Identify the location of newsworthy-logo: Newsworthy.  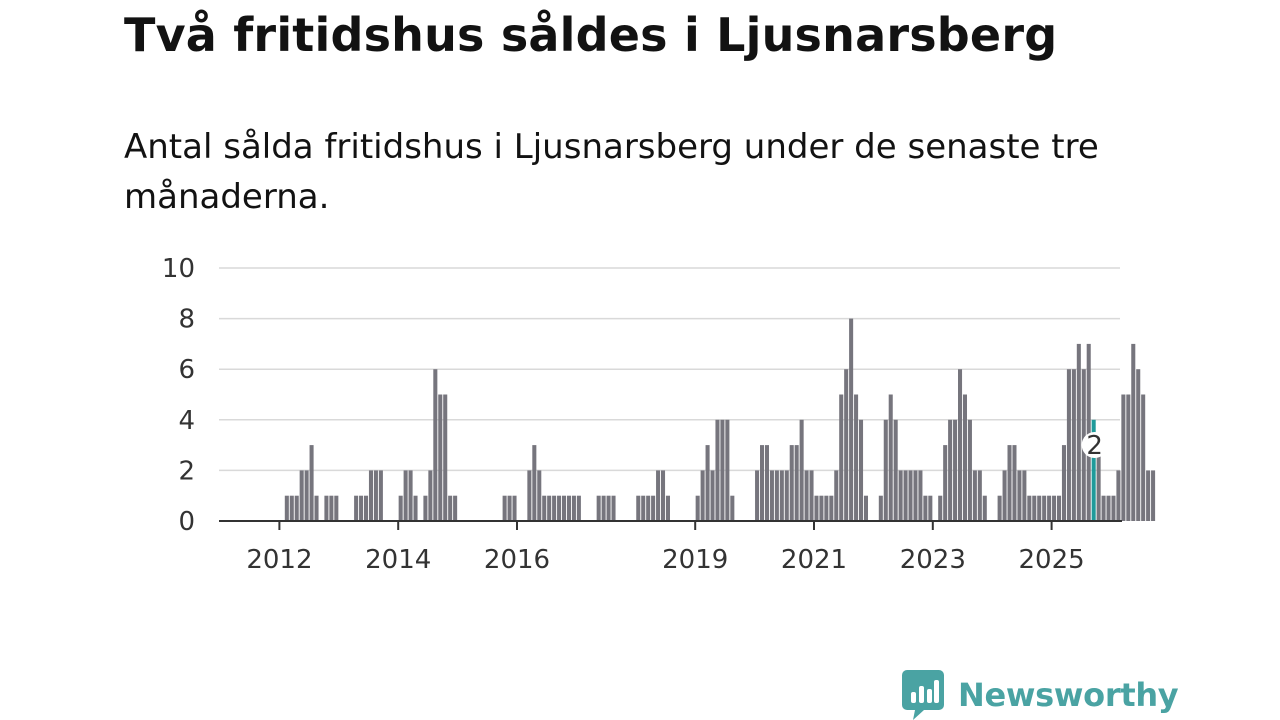
(1040, 695).